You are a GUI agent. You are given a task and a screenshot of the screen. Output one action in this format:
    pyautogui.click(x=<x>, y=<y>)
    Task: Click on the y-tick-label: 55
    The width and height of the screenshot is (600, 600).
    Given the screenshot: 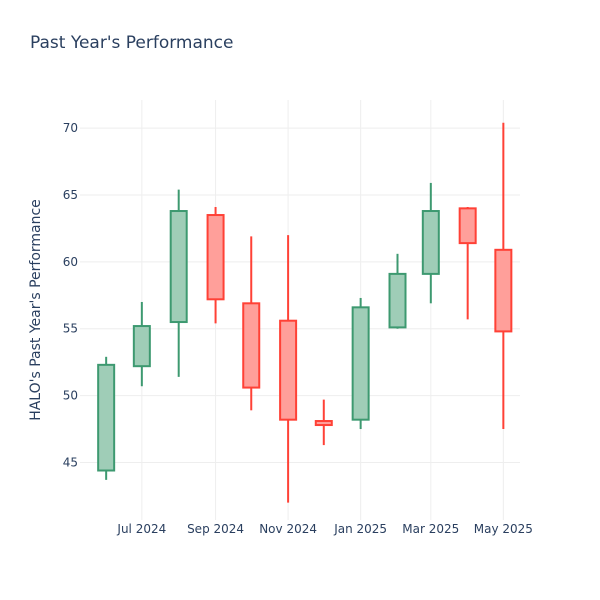 What is the action you would take?
    pyautogui.click(x=70, y=329)
    